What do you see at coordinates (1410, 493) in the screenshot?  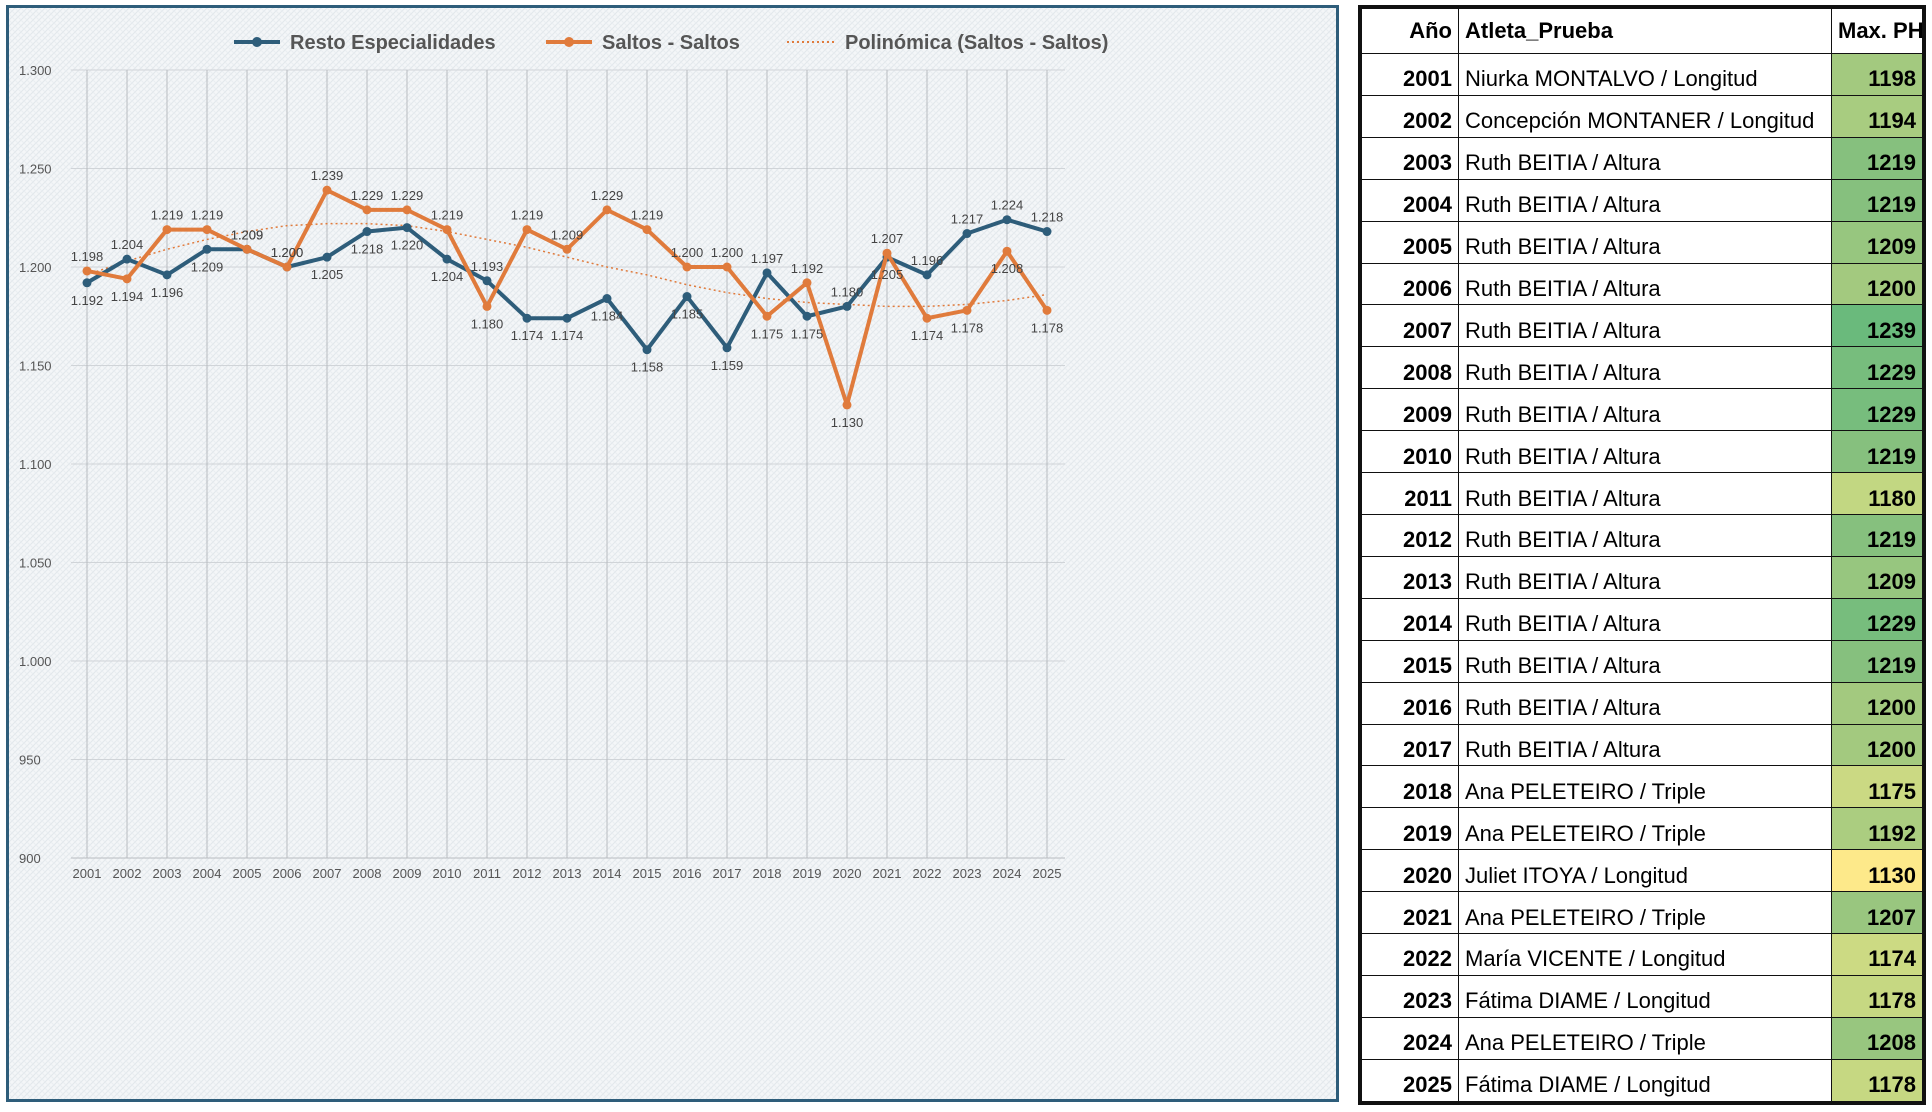 I see `cell-year: 2011` at bounding box center [1410, 493].